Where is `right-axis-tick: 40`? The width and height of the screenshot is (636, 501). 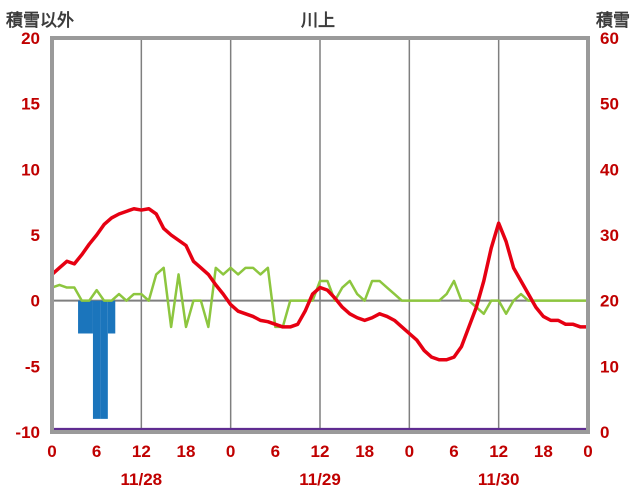
right-axis-tick: 40 is located at coordinates (609, 169).